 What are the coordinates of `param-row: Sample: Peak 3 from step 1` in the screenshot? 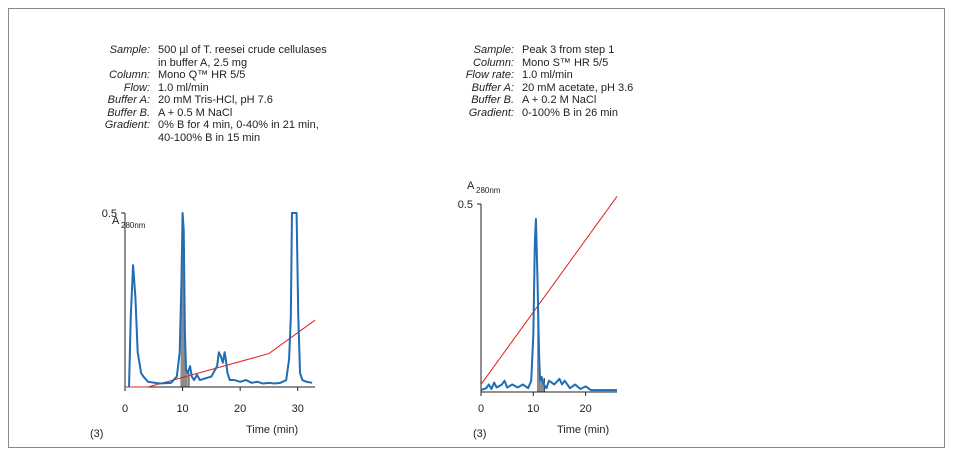 It's located at (543, 50).